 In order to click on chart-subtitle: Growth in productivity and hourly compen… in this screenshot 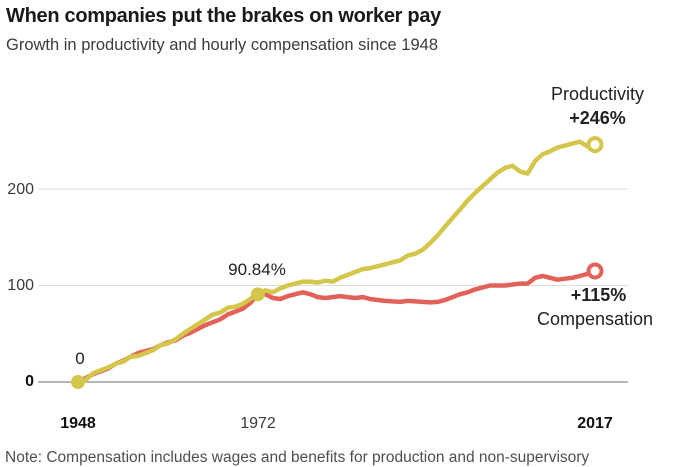, I will do `click(222, 45)`.